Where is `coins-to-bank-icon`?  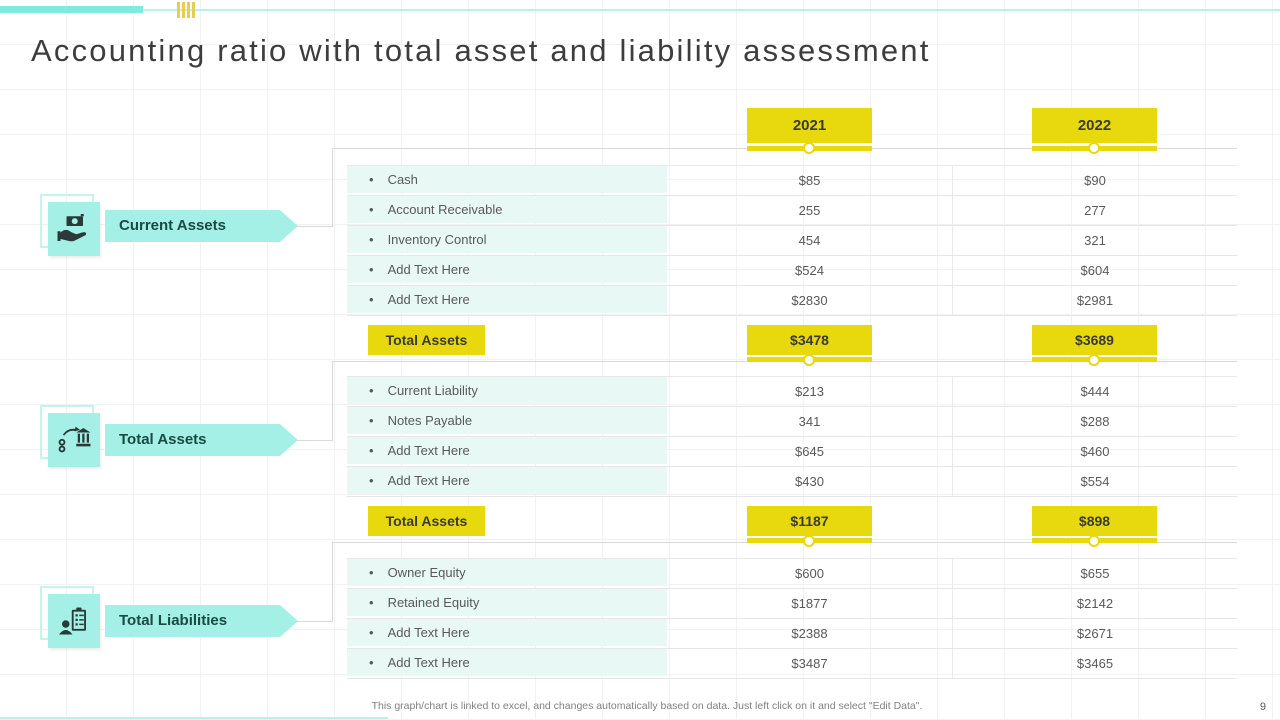 coins-to-bank-icon is located at coordinates (74, 440).